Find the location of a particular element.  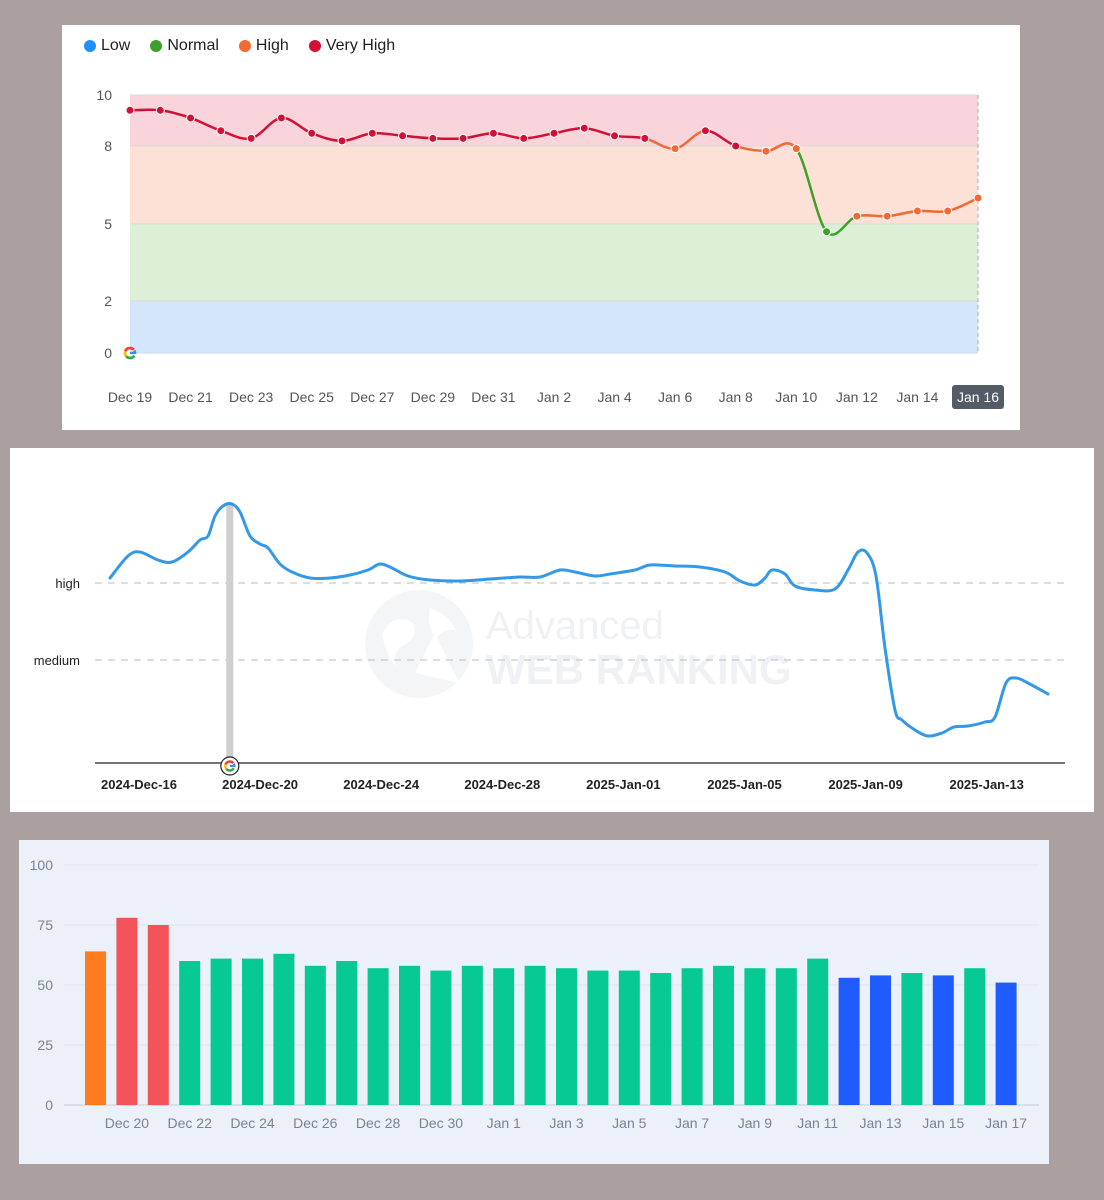

x-tick-label: Dec 25 is located at coordinates (312, 397).